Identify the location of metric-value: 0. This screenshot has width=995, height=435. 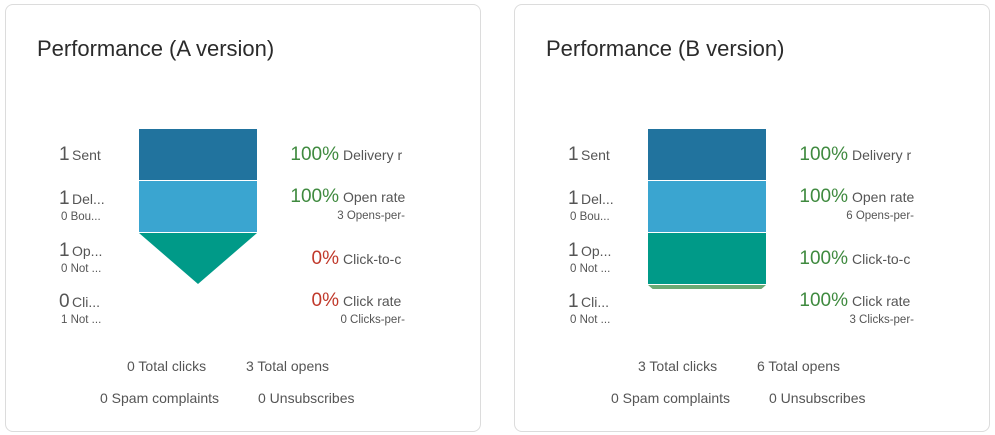
(64, 301).